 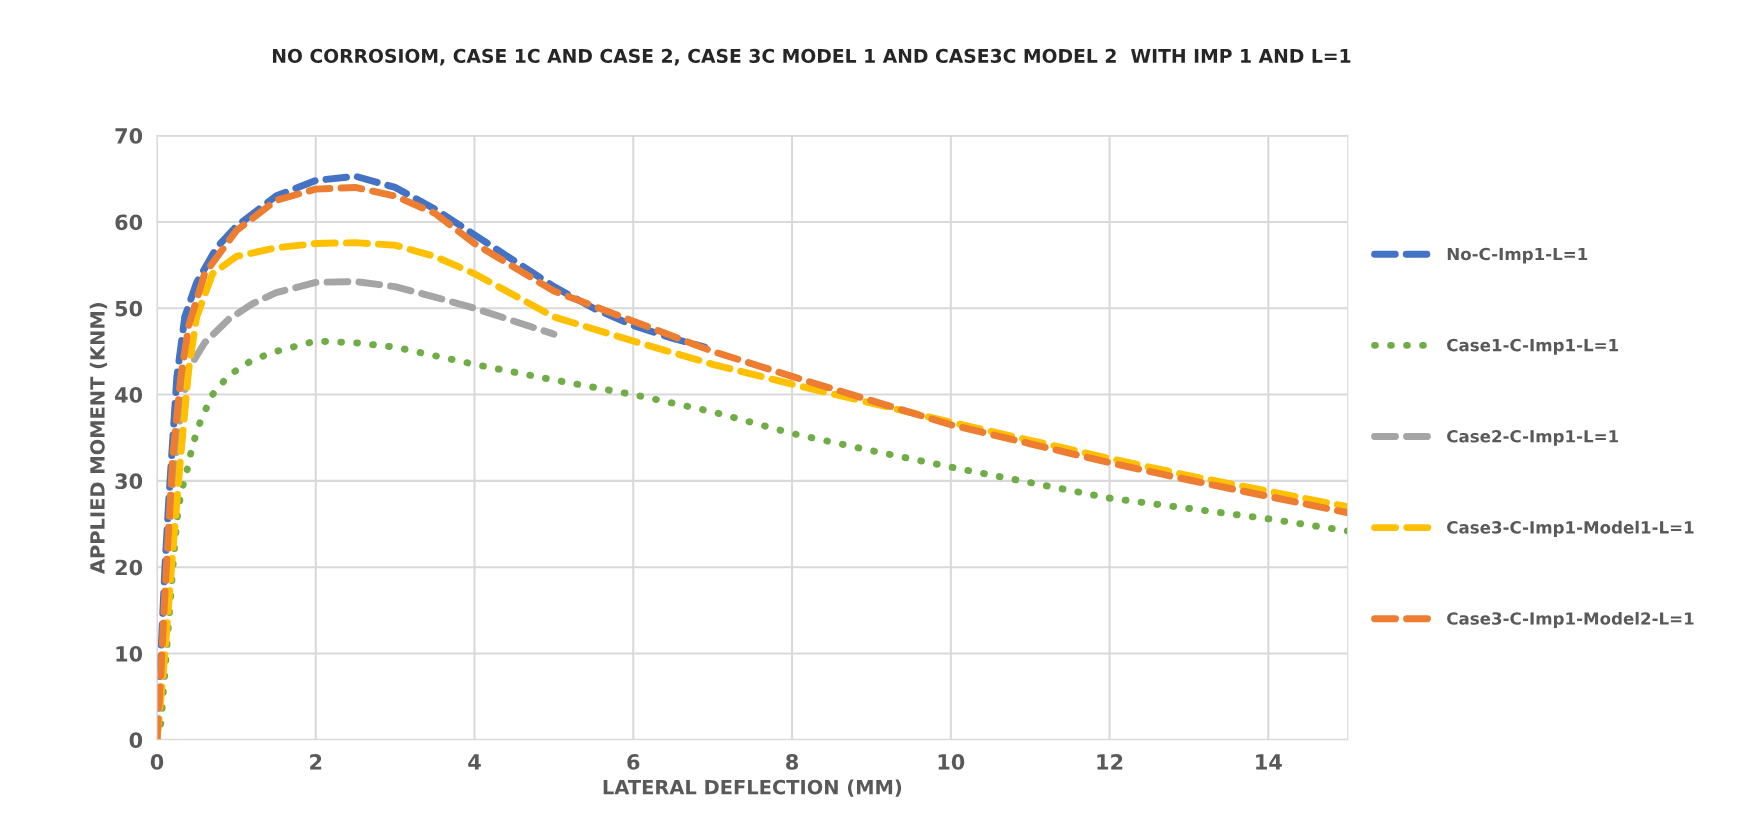 I want to click on y-tick-label: 40, so click(x=129, y=395).